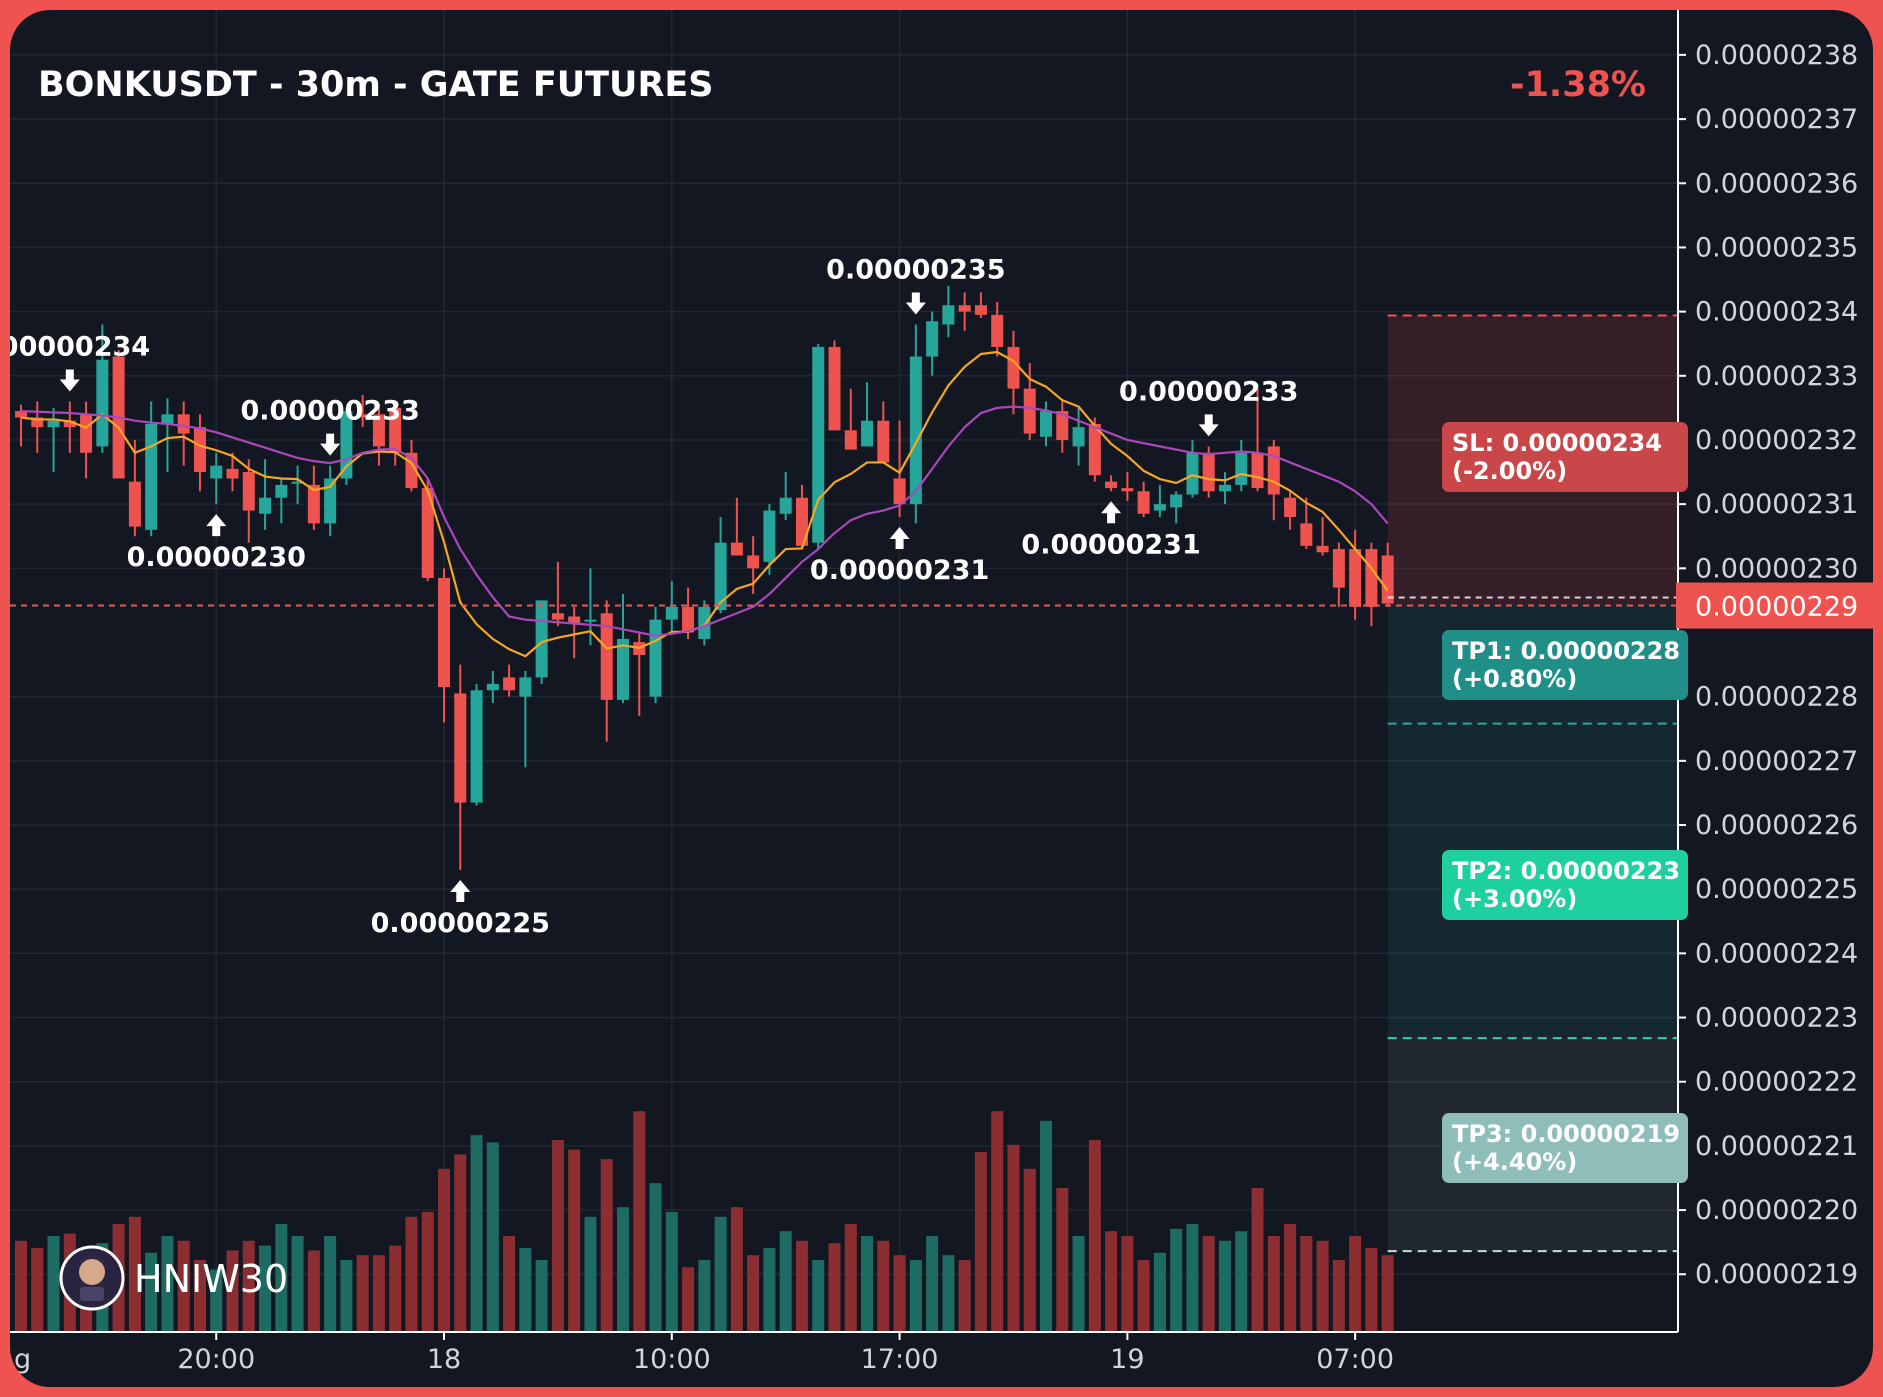  I want to click on x-tick-label: 07:00, so click(1355, 1359).